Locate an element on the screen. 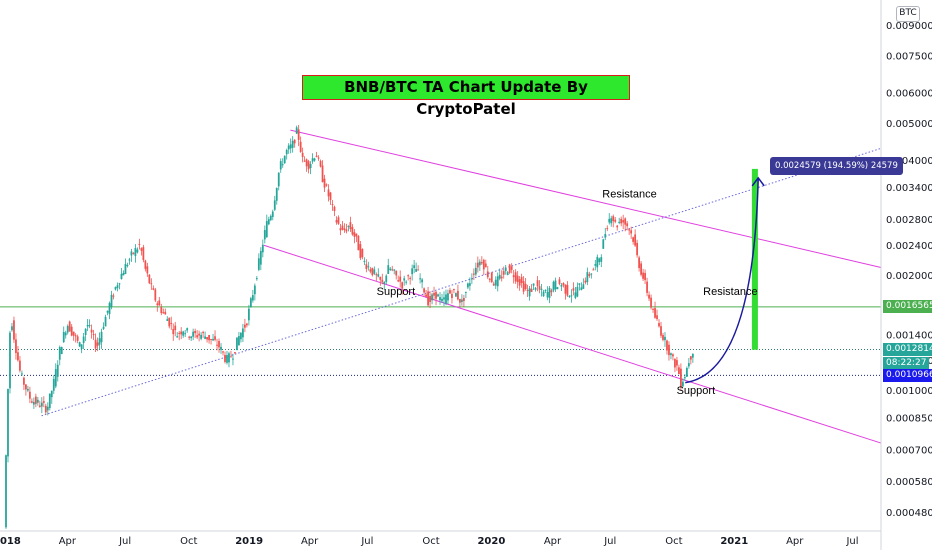  currency-button: BTC is located at coordinates (908, 14).